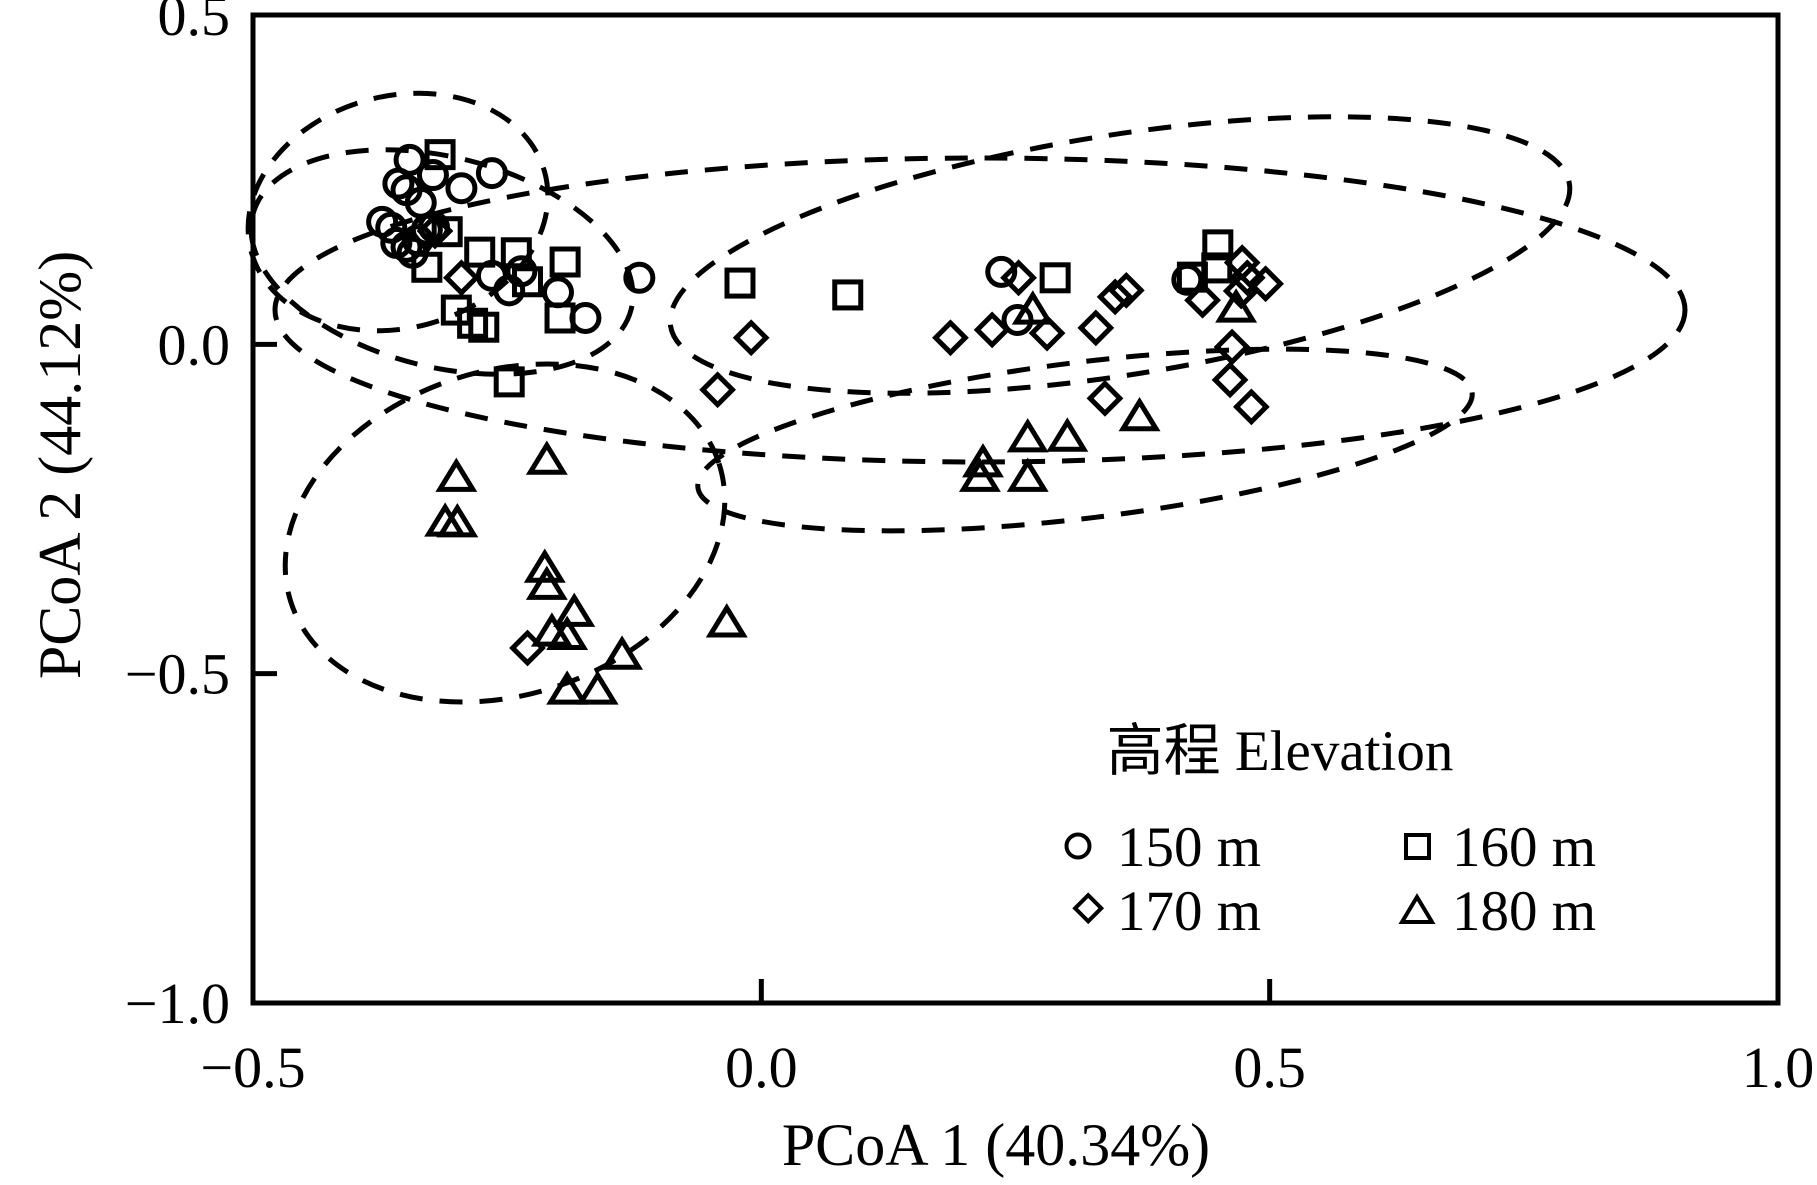  What do you see at coordinates (1189, 911) in the screenshot?
I see `legend-label-170m: 170 m` at bounding box center [1189, 911].